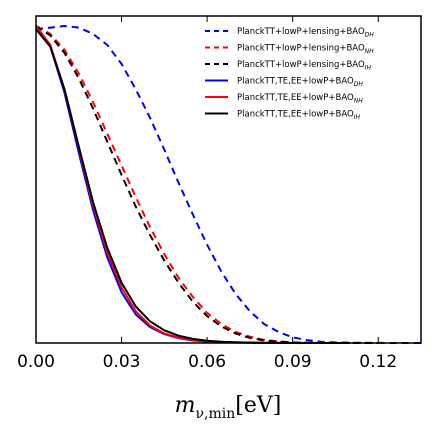 The height and width of the screenshot is (437, 437). Describe the element at coordinates (298, 116) in the screenshot. I see `legend-label: PlanckTT,TE,EE+lowP+BAOIH` at that location.